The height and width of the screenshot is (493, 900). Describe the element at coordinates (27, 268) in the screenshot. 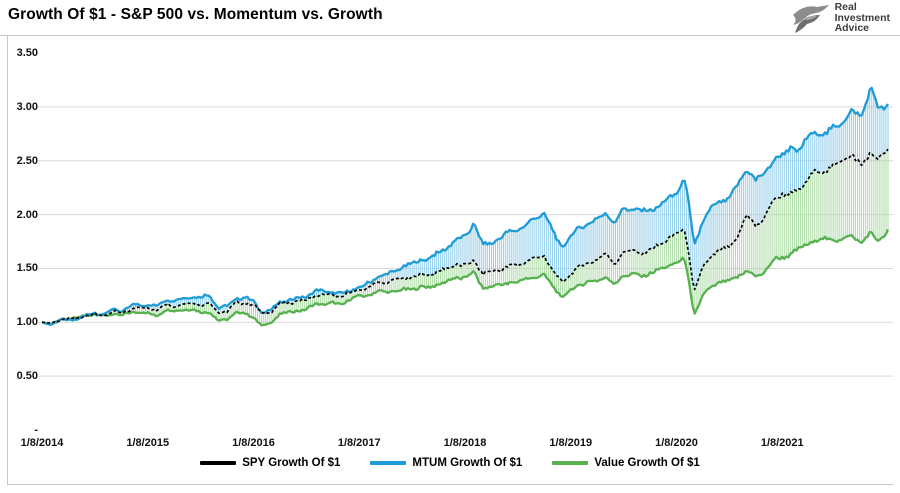

I see `y-tick-label: 1.50` at that location.